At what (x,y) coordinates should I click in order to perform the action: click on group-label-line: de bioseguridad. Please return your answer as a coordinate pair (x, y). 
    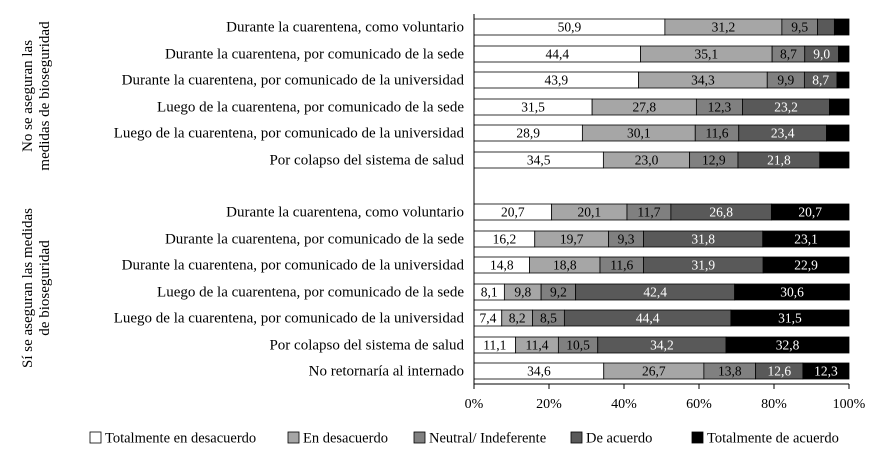
    Looking at the image, I should click on (45, 288).